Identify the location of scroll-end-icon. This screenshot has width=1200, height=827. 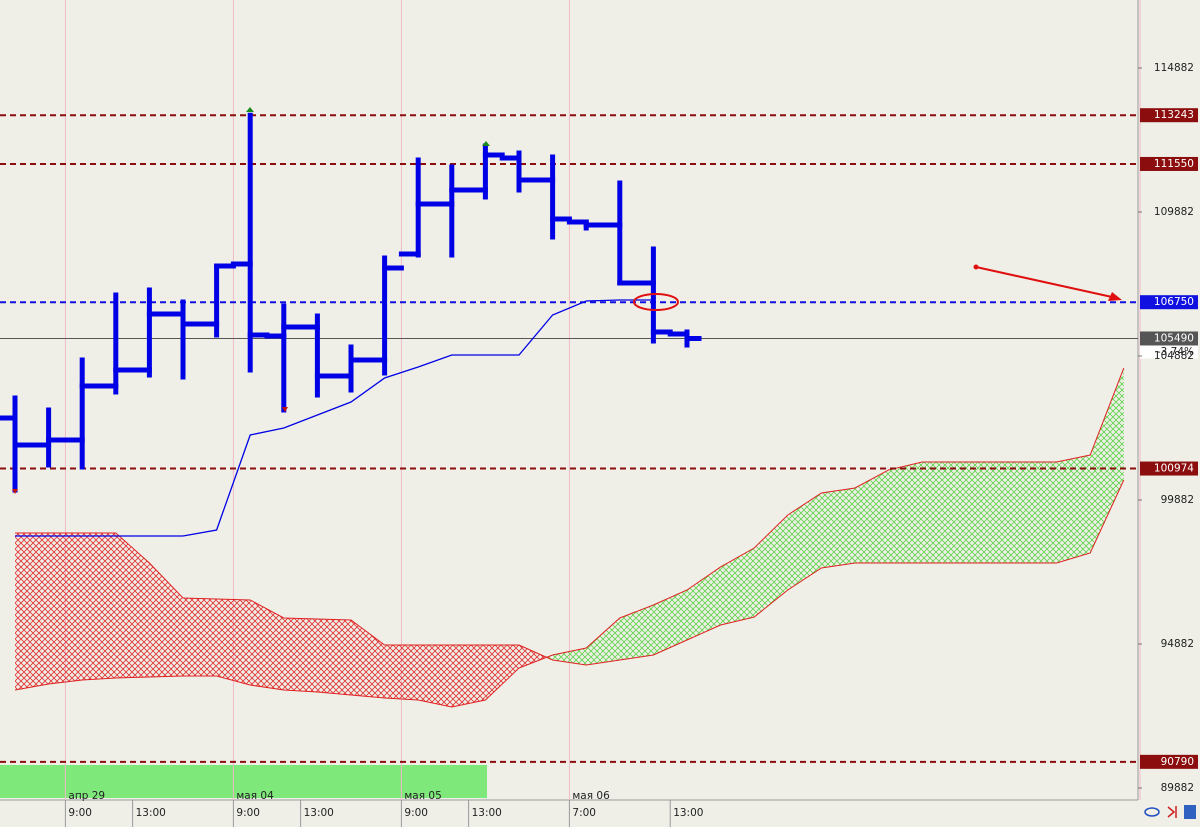
(1172, 812).